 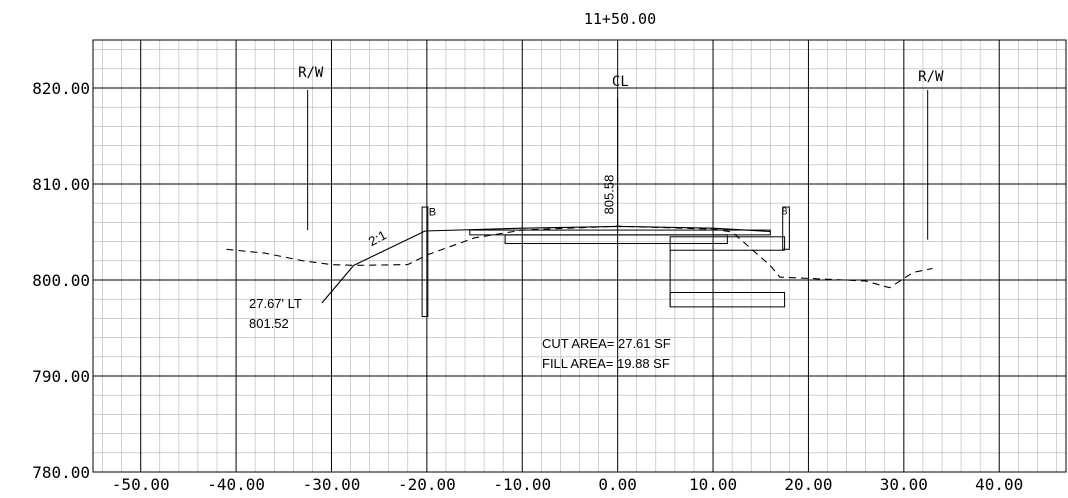 I want to click on centerline-elevation-label: 805.58, so click(x=609, y=195).